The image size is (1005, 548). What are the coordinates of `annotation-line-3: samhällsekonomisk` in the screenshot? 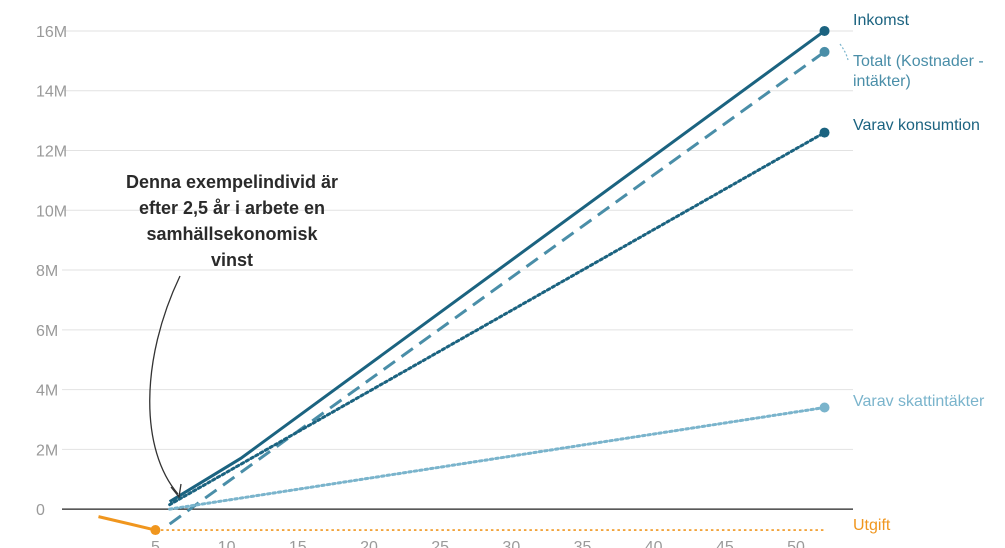 It's located at (232, 234).